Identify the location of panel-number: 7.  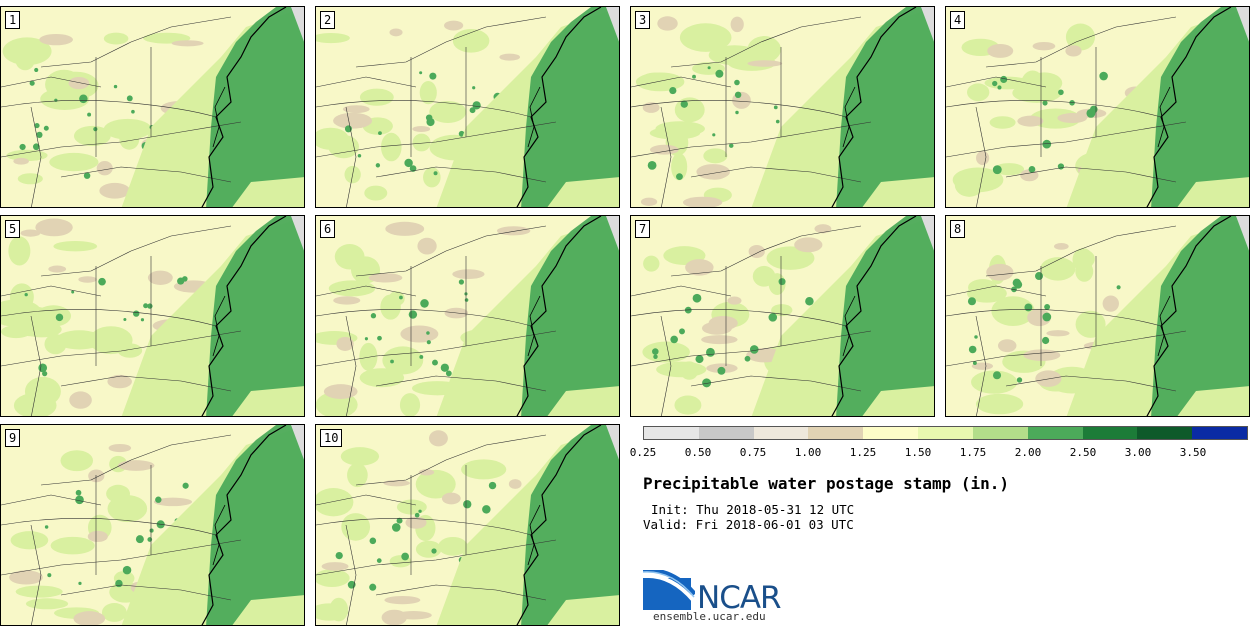
(643, 229).